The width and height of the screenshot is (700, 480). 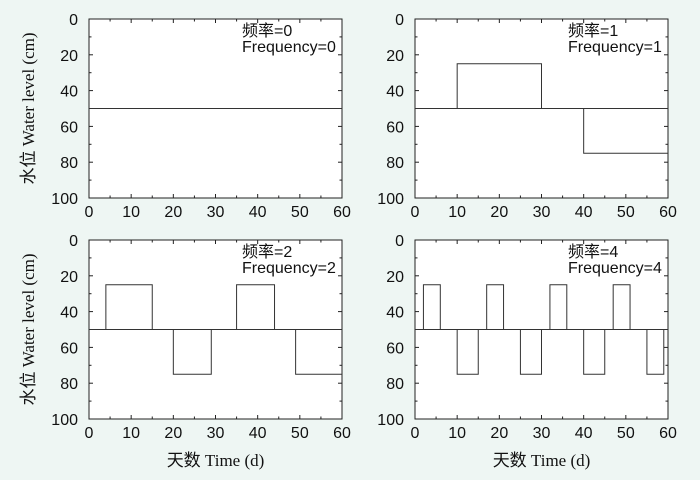 What do you see at coordinates (267, 252) in the screenshot?
I see `frequency-label-cn: 频率=2` at bounding box center [267, 252].